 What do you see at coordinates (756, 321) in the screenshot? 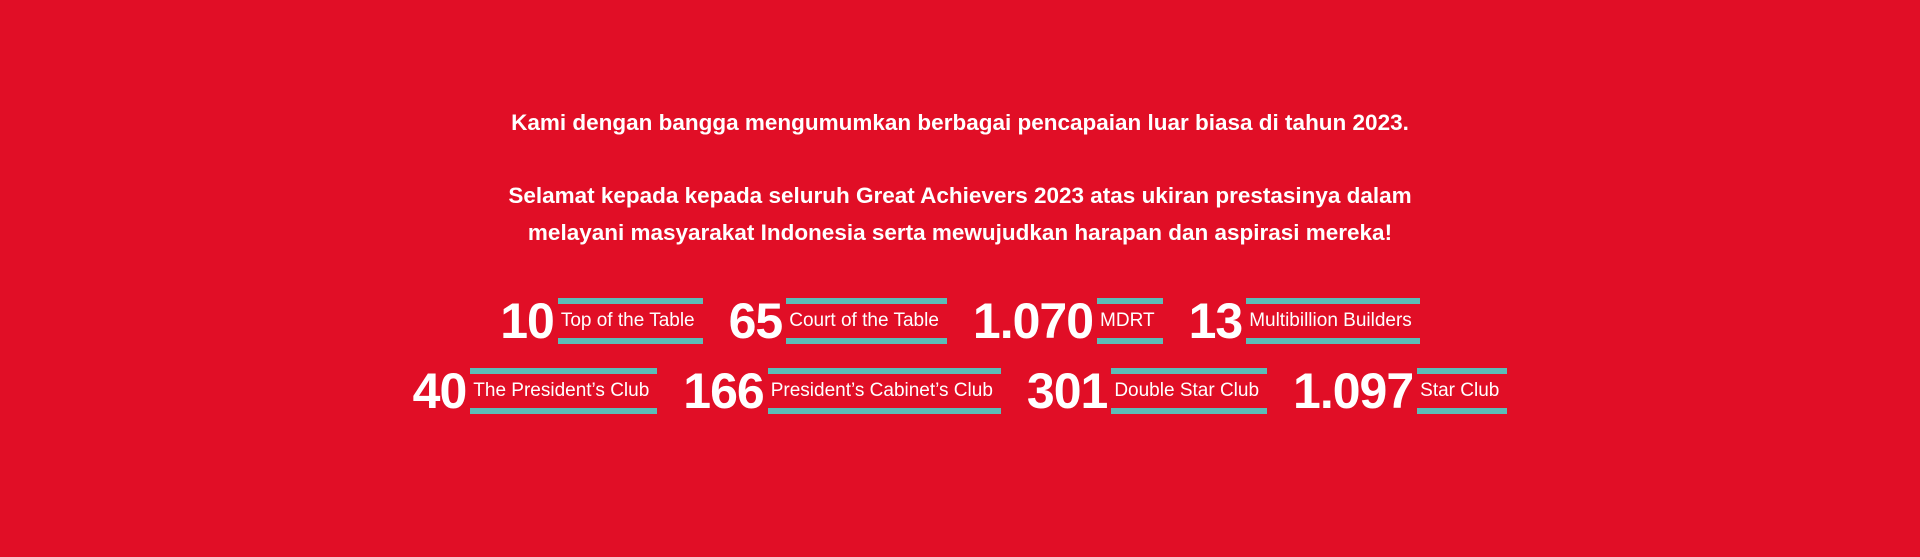
I see `stat-number: 65` at bounding box center [756, 321].